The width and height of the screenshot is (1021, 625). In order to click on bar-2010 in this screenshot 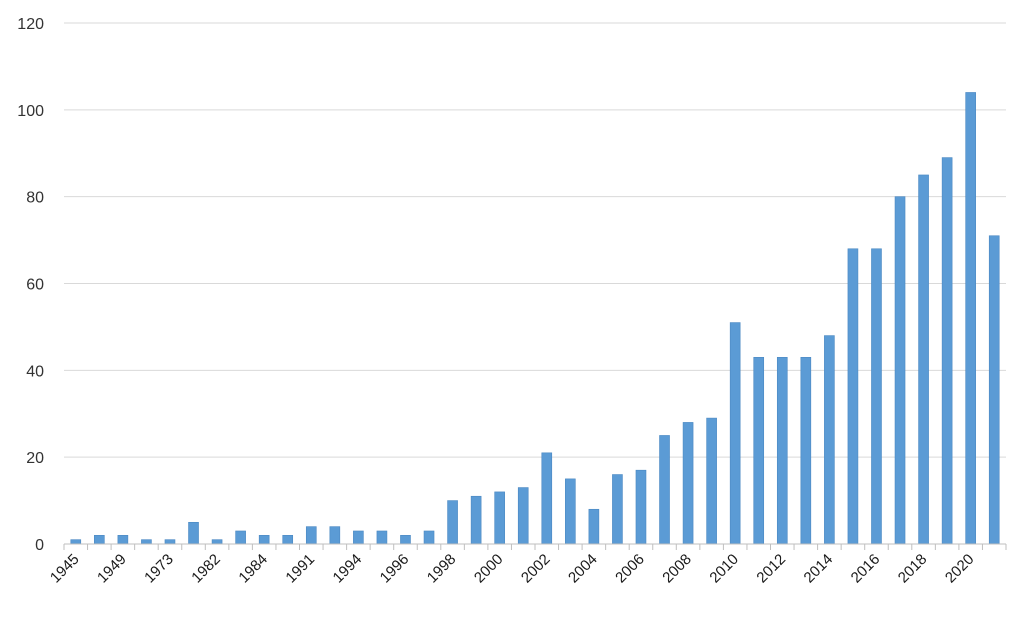, I will do `click(735, 433)`.